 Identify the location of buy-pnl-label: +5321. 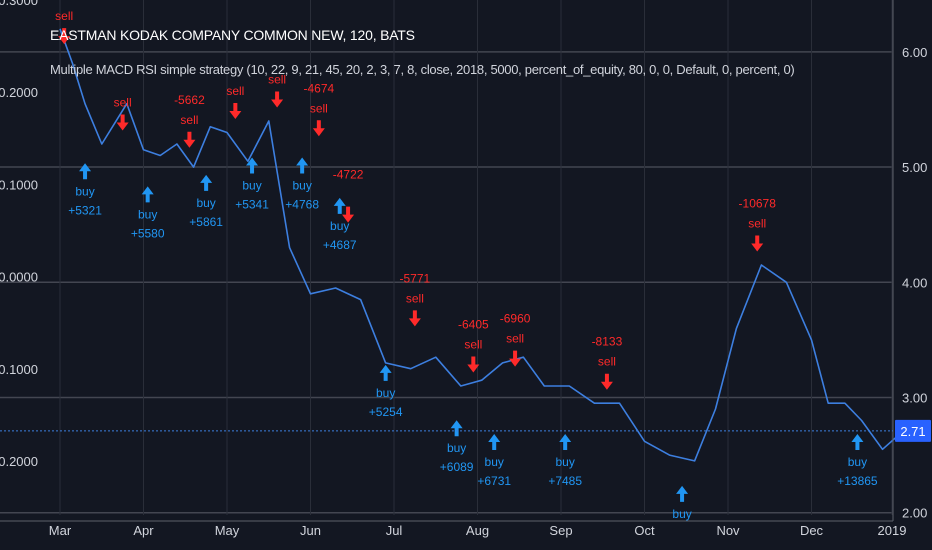
(85, 210).